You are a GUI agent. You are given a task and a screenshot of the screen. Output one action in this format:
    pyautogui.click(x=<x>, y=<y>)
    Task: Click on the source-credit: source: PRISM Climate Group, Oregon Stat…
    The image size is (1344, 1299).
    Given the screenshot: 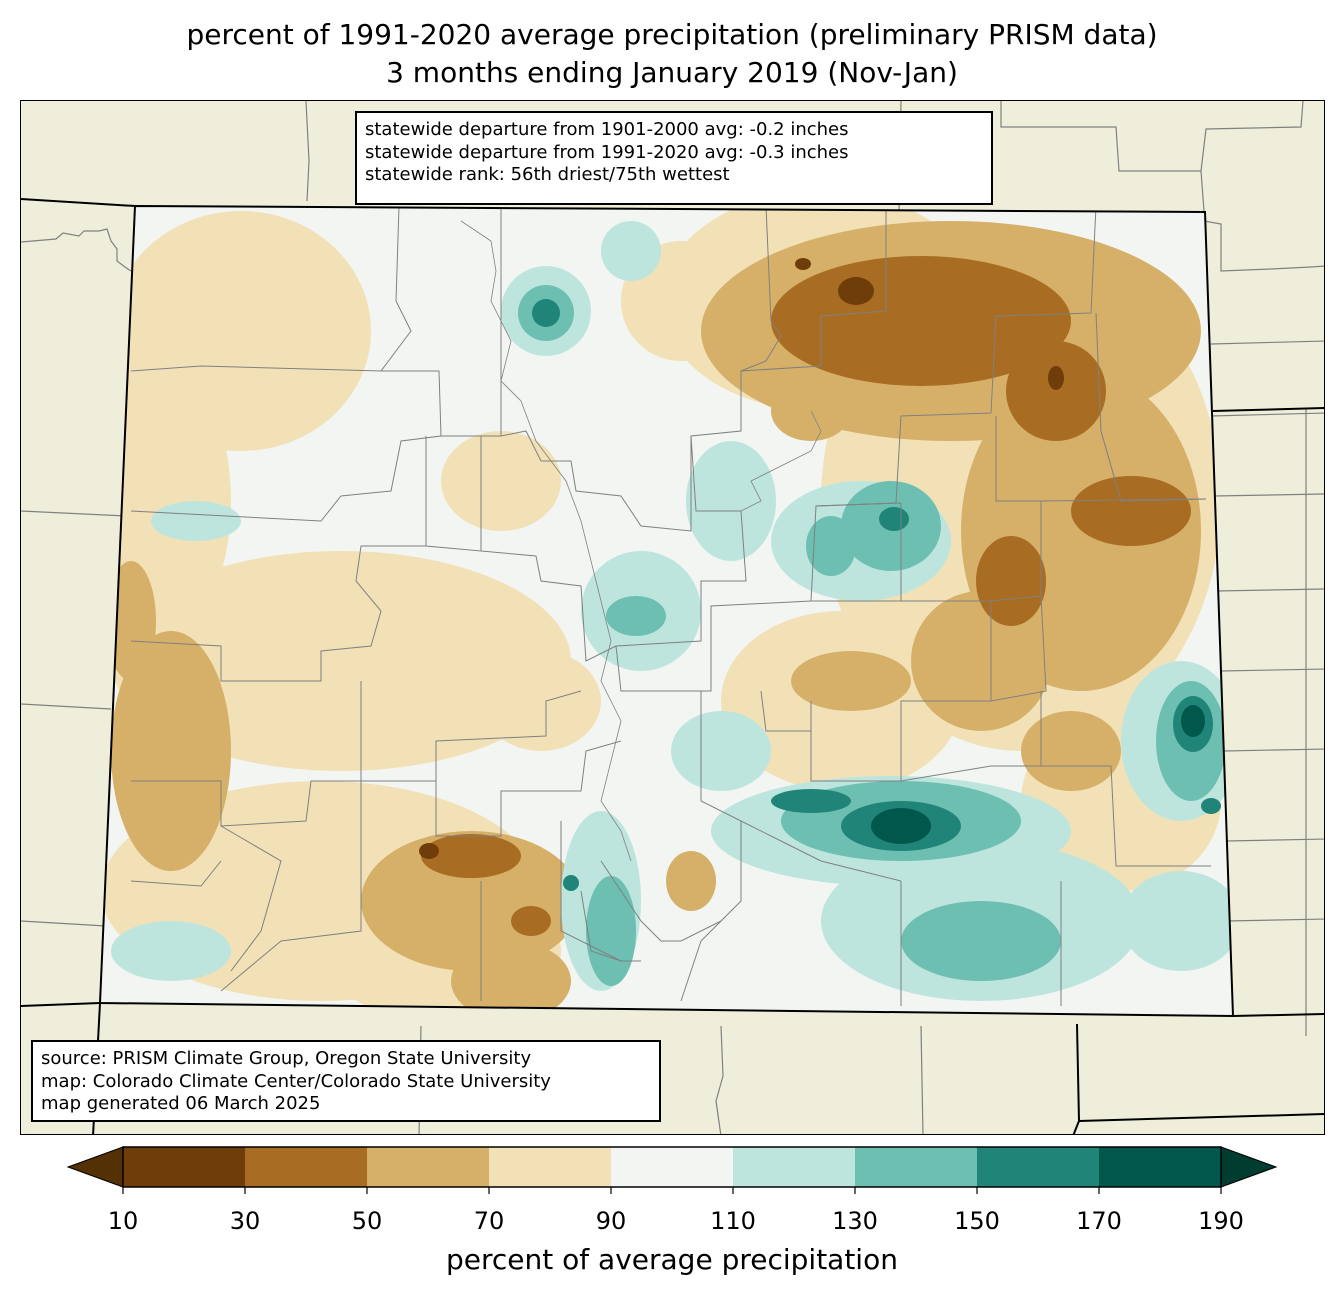 What is the action you would take?
    pyautogui.click(x=286, y=1058)
    